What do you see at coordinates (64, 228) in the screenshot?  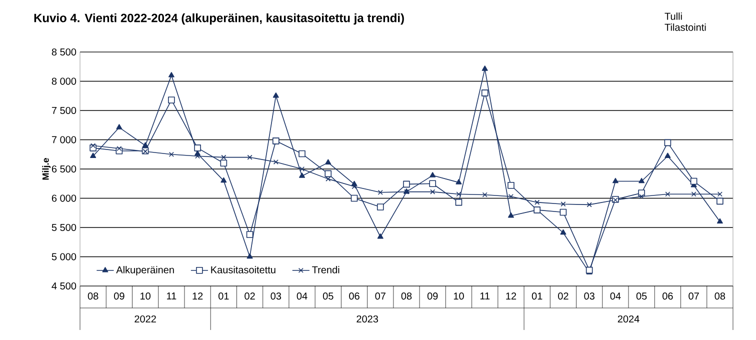 I see `y-tick-label: 5 500` at bounding box center [64, 228].